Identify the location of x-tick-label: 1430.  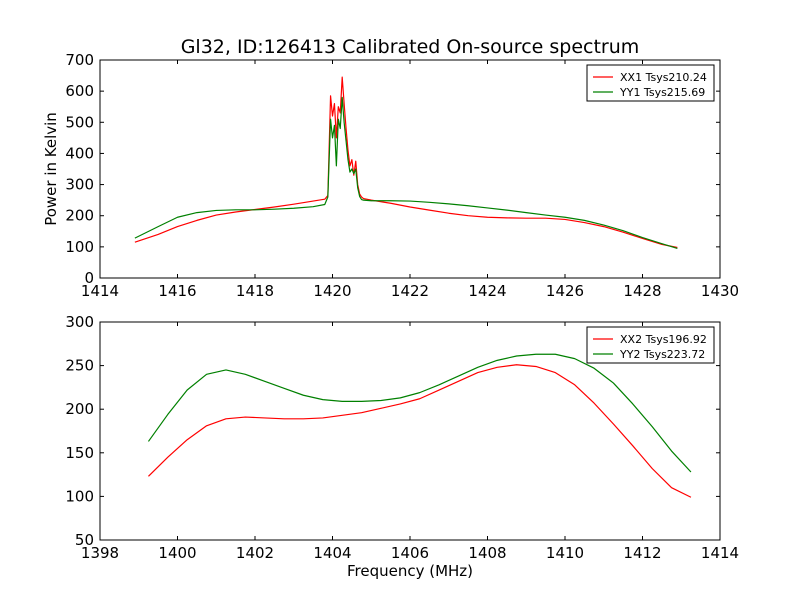
(720, 291).